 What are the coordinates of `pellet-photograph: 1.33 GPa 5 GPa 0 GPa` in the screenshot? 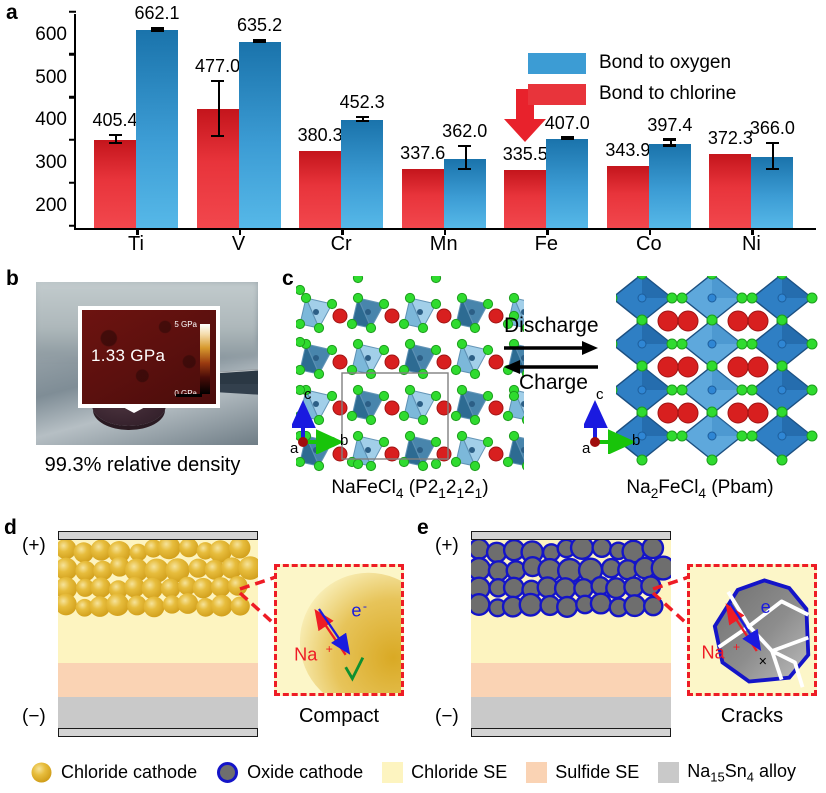 It's located at (147, 363).